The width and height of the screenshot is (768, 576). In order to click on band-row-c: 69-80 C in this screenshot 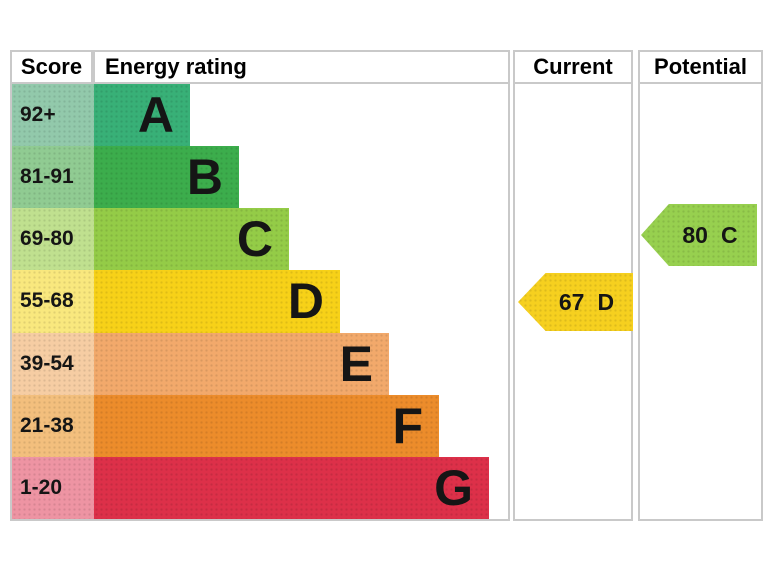, I will do `click(260, 239)`.